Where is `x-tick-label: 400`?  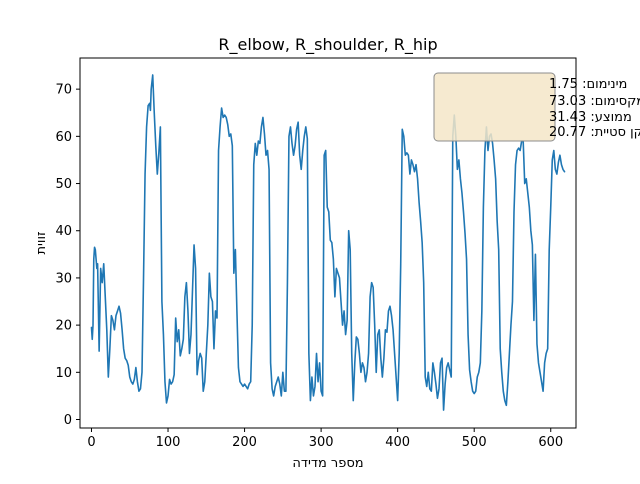 x-tick-label: 400 is located at coordinates (397, 442).